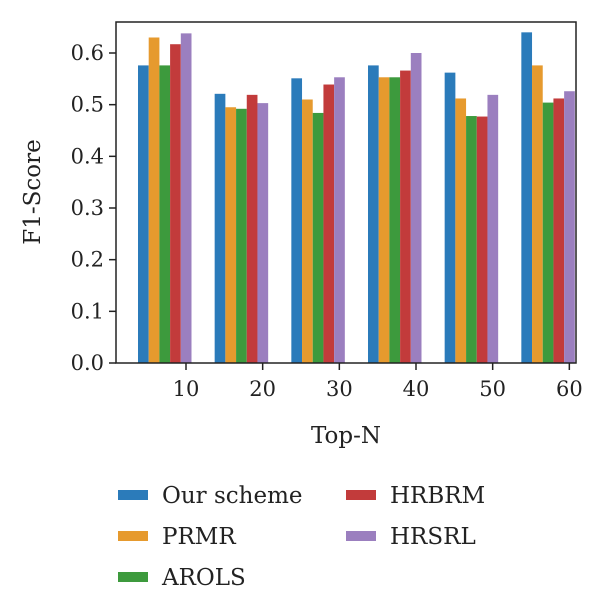 This screenshot has width=600, height=606. Describe the element at coordinates (87, 311) in the screenshot. I see `y-tick-label: 0.1` at that location.